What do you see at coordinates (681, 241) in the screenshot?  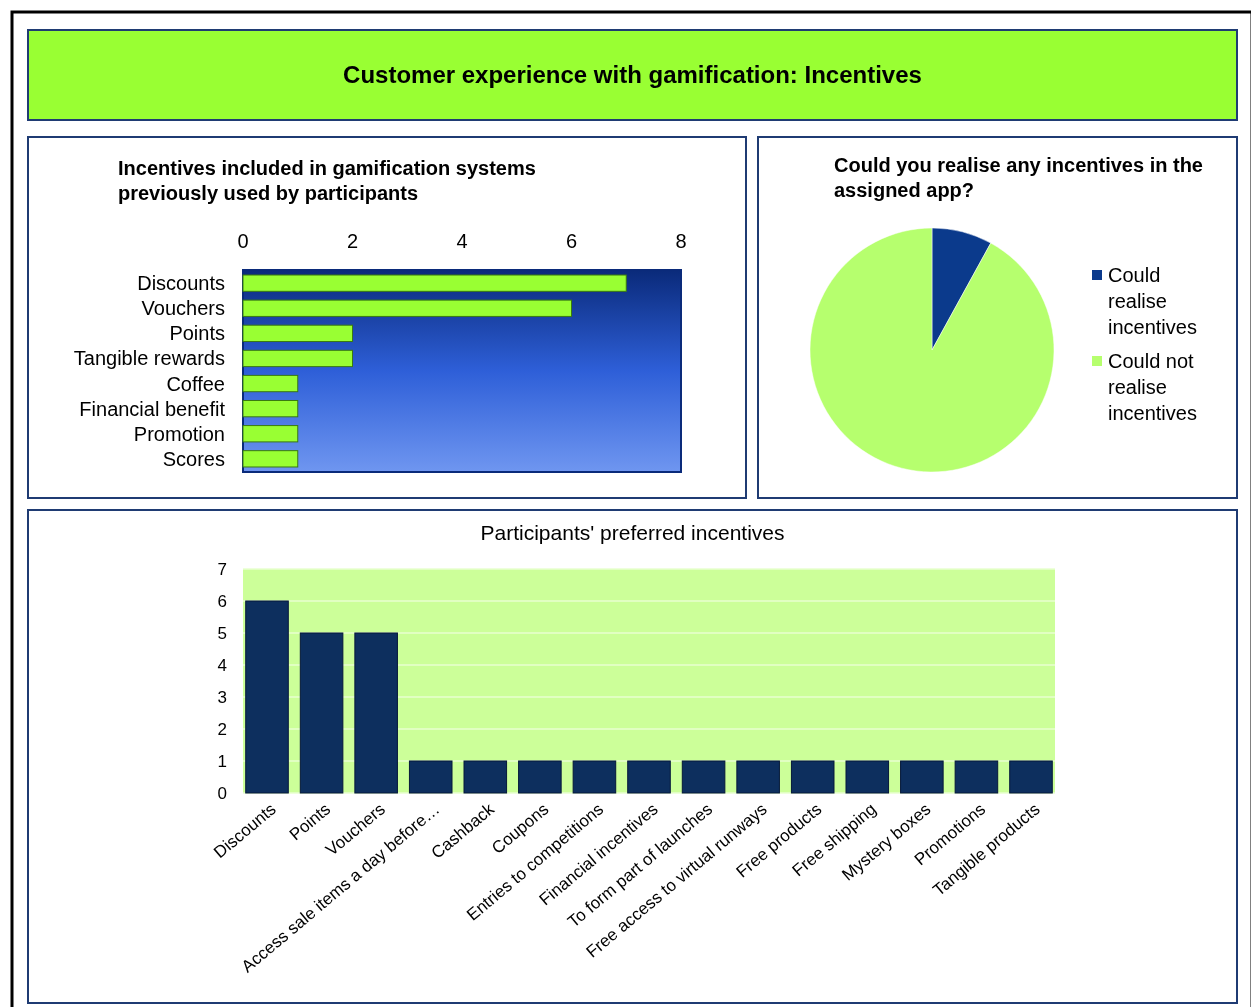 I see `x-tick-label: 8` at bounding box center [681, 241].